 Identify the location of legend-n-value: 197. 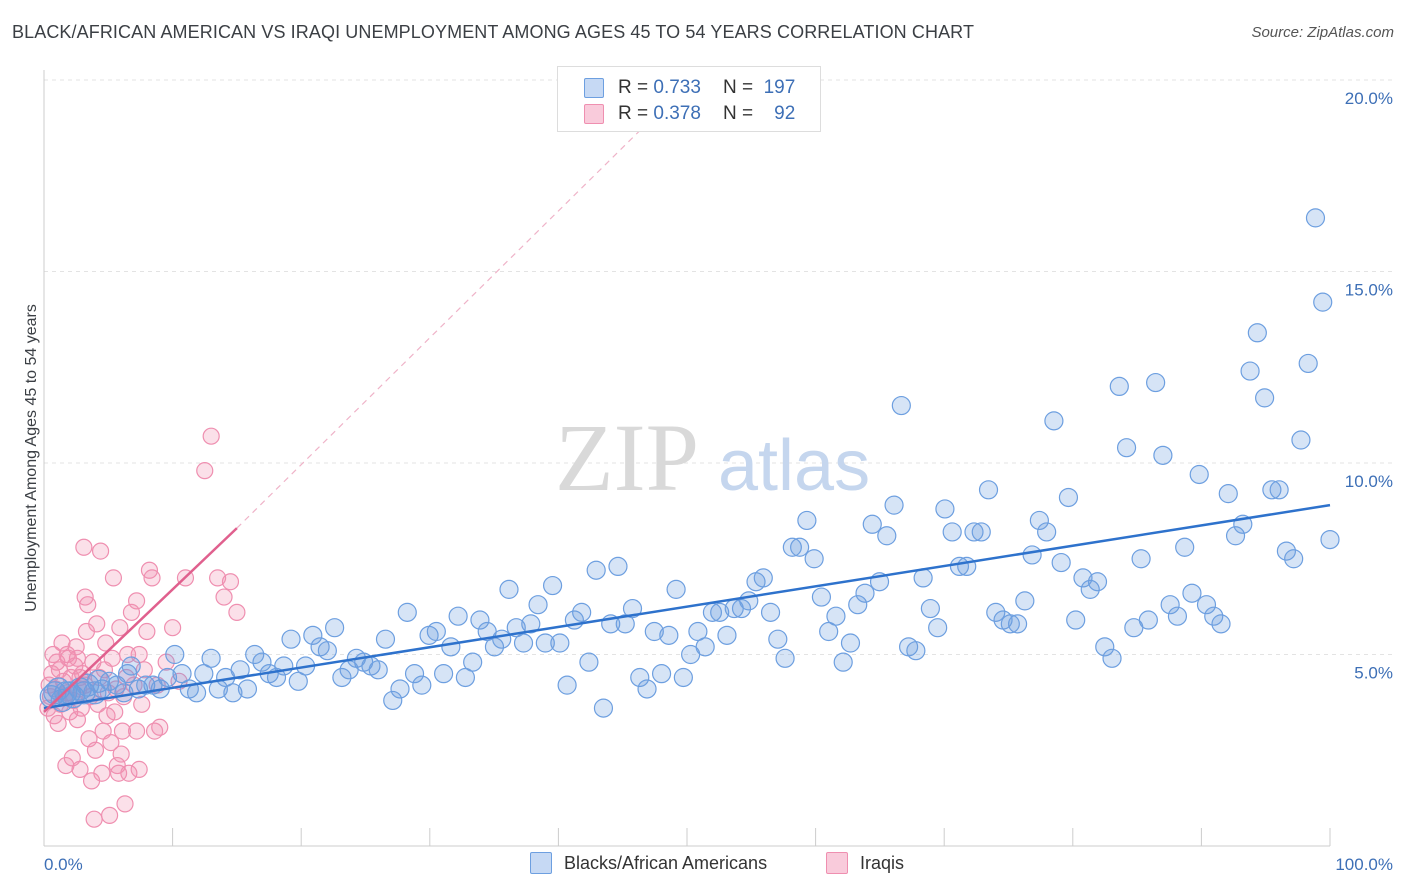
(779, 87).